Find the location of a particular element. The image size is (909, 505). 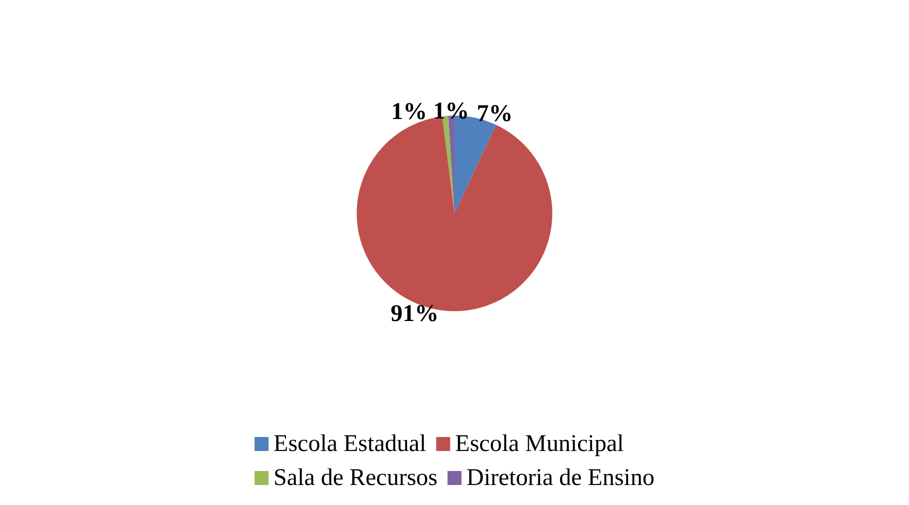

legend-label: Escola Estadual is located at coordinates (350, 444).